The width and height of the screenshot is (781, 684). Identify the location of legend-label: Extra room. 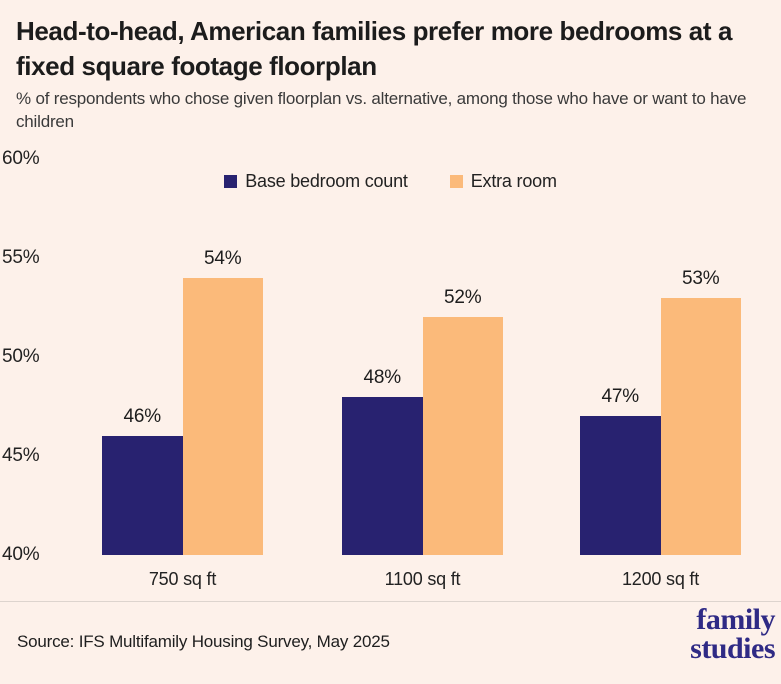
(513, 181).